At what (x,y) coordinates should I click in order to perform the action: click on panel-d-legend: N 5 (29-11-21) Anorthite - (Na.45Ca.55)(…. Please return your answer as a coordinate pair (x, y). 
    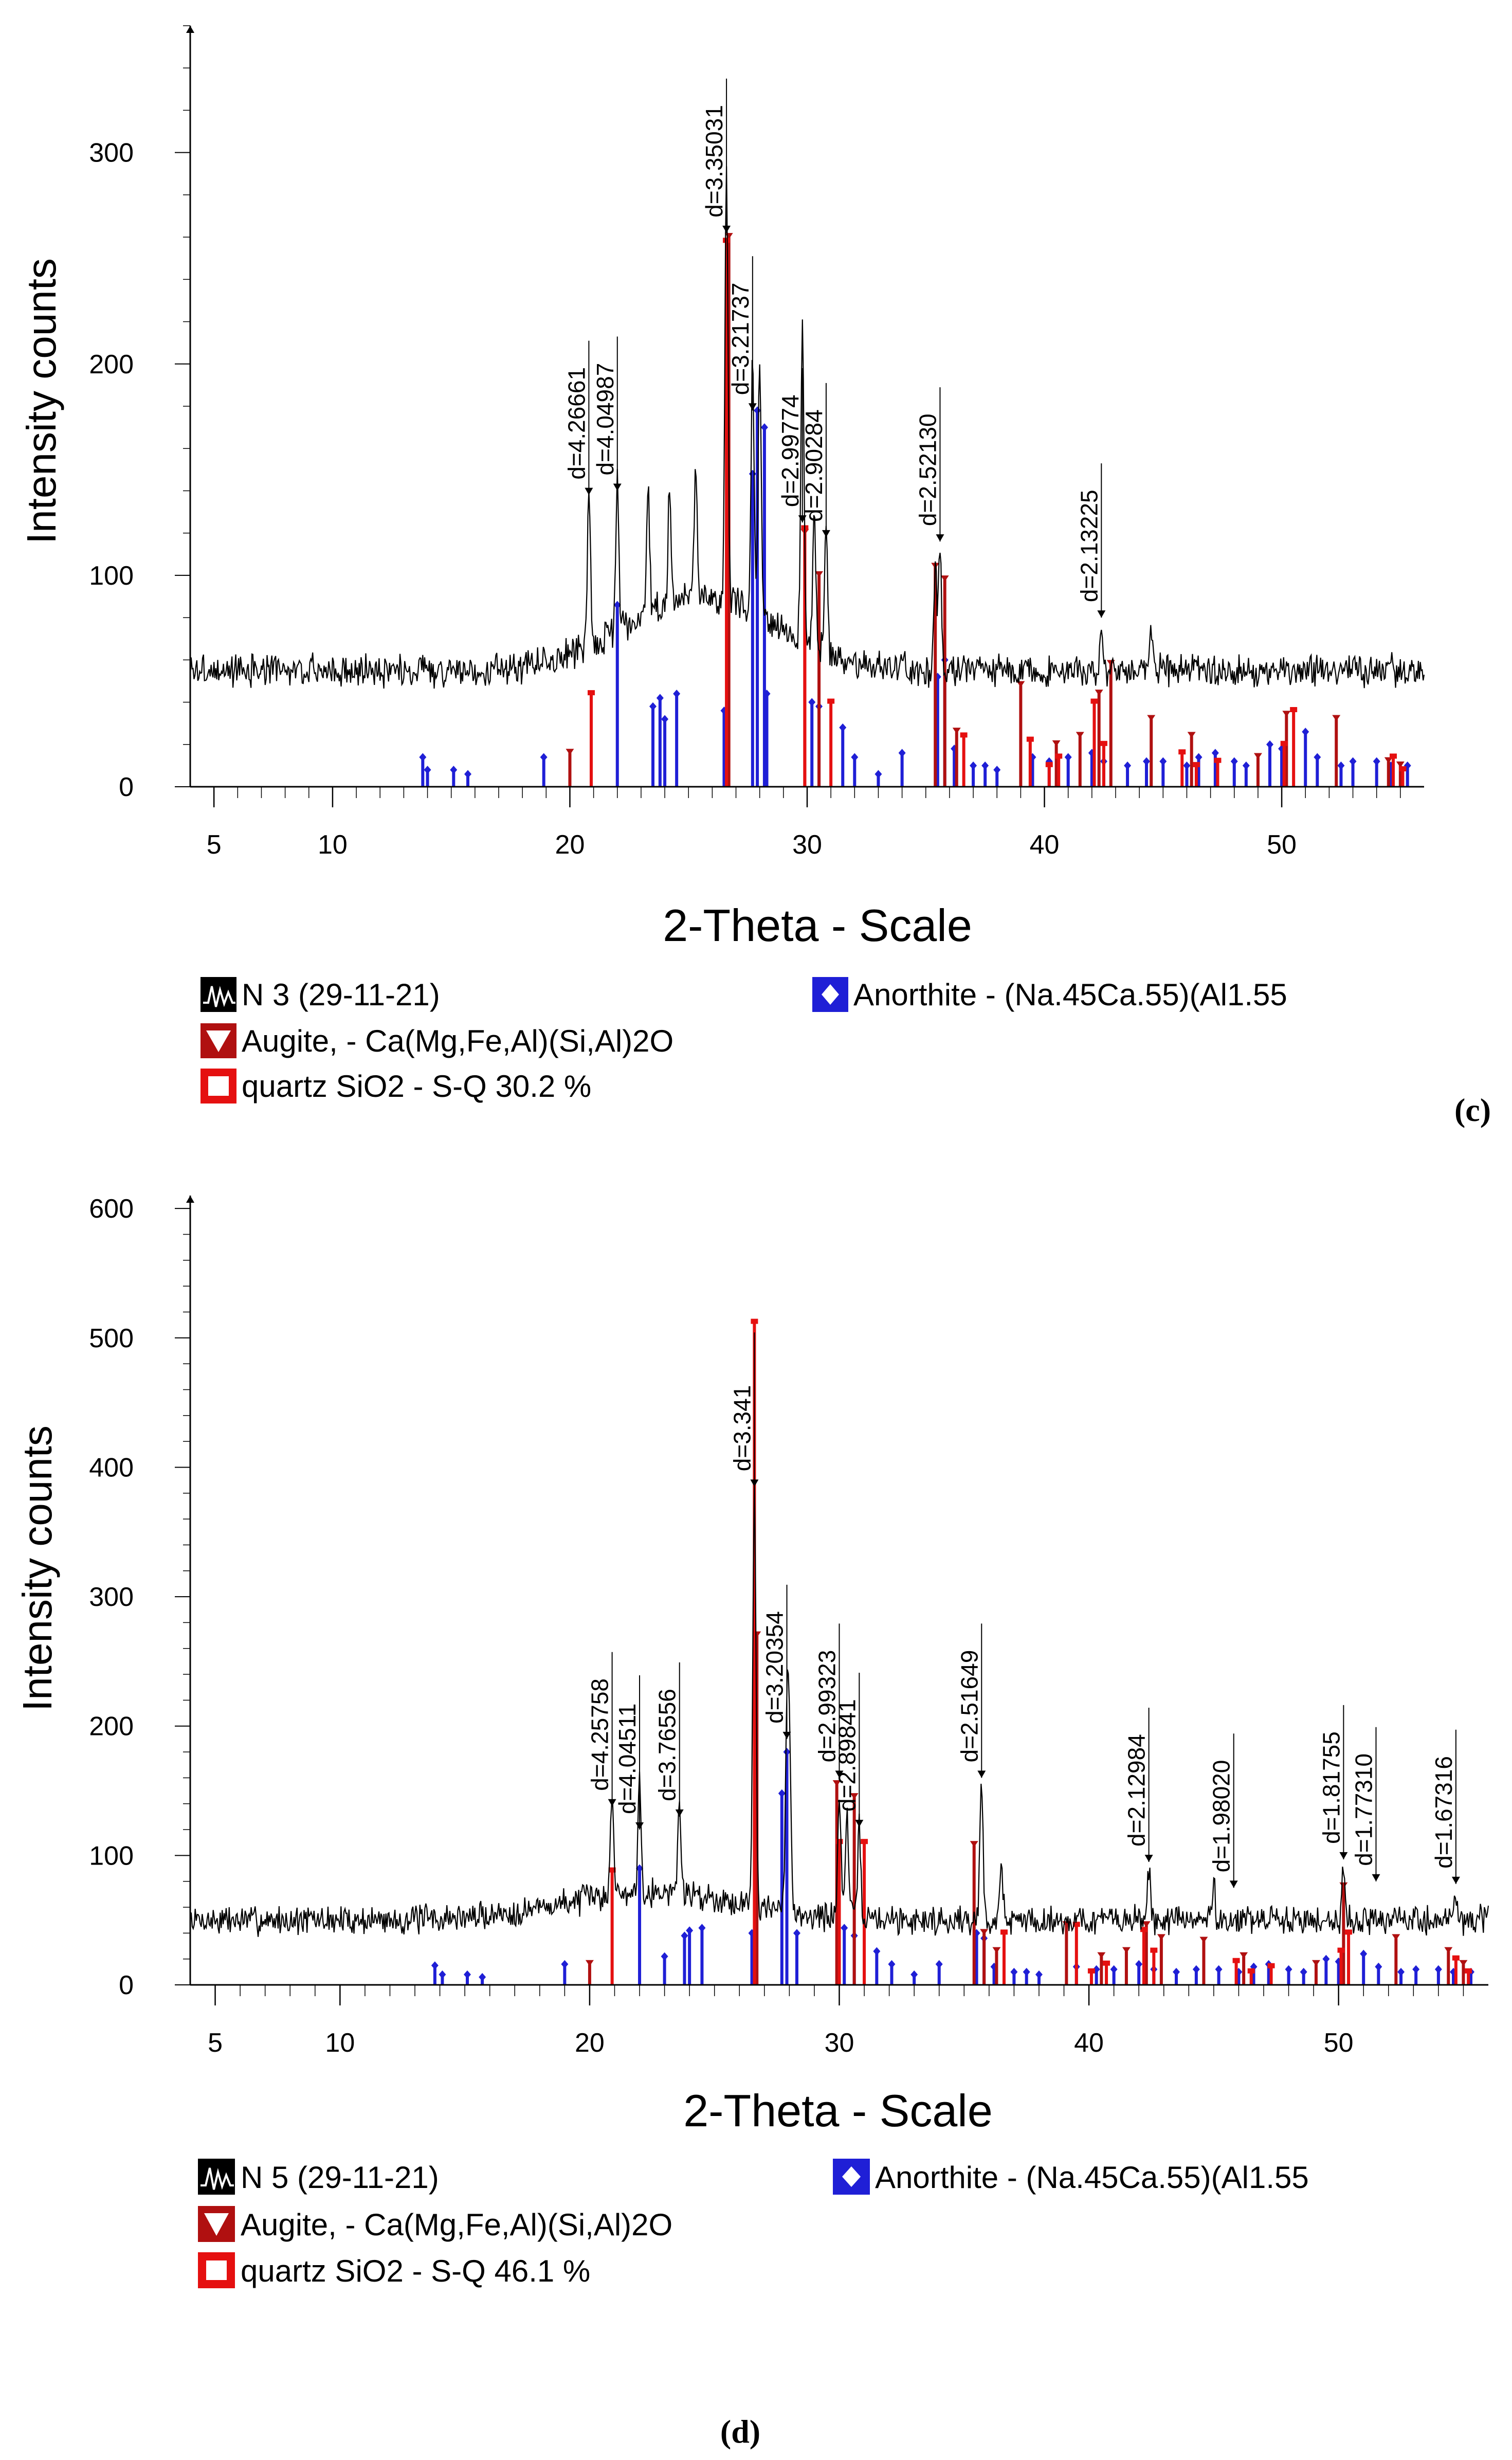
    Looking at the image, I should click on (753, 2223).